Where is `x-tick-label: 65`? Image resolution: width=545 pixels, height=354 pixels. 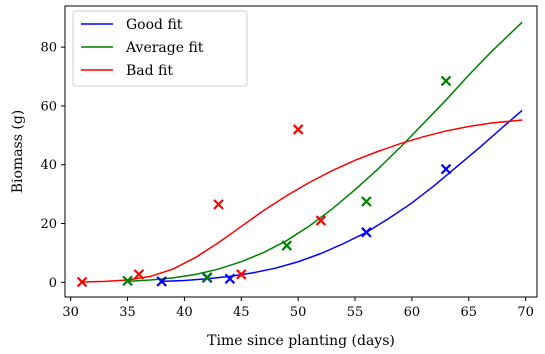
x-tick-label: 65 is located at coordinates (468, 312).